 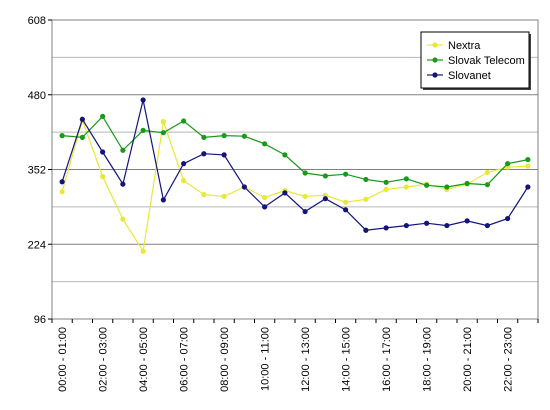 I want to click on x-tick-label: 08:00 - 09:00, so click(x=225, y=359).